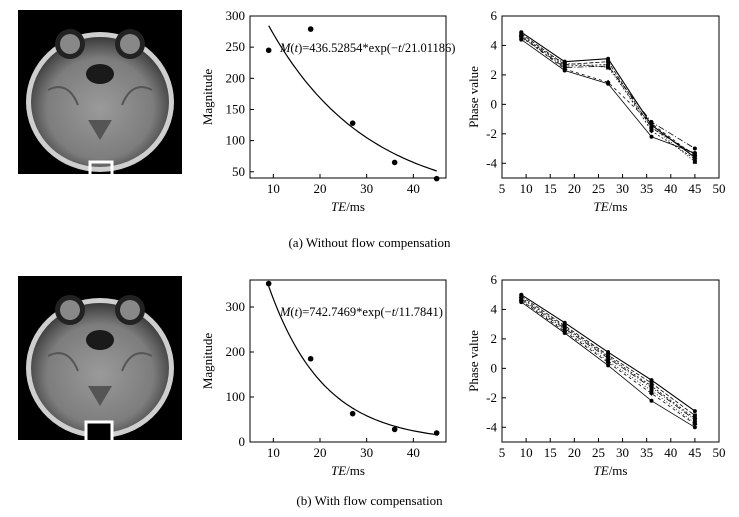 This screenshot has height=517, width=739. Describe the element at coordinates (100, 358) in the screenshot. I see `mri-image-b` at that location.